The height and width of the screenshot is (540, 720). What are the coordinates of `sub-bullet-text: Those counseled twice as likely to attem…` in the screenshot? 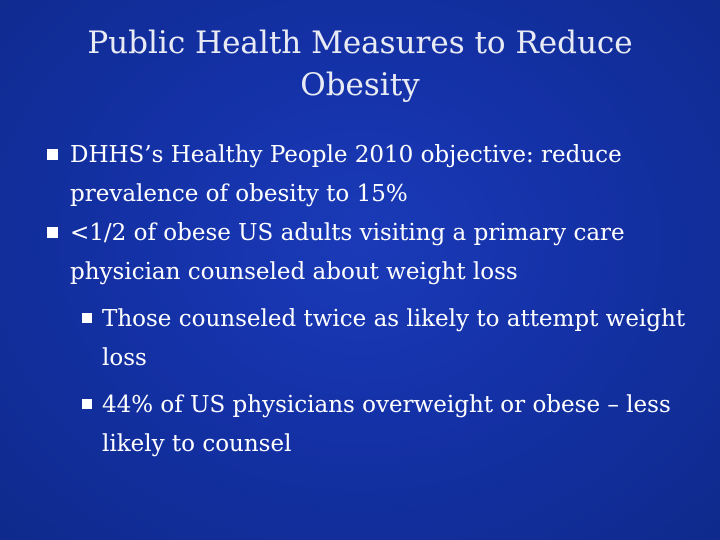 It's located at (394, 338).